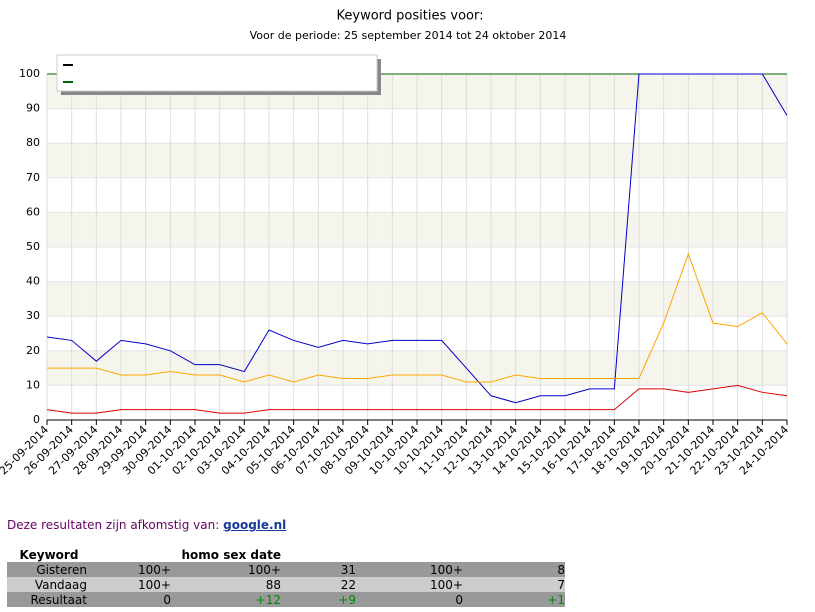 This screenshot has height=612, width=815. What do you see at coordinates (273, 584) in the screenshot?
I see `table-cell: 88` at bounding box center [273, 584].